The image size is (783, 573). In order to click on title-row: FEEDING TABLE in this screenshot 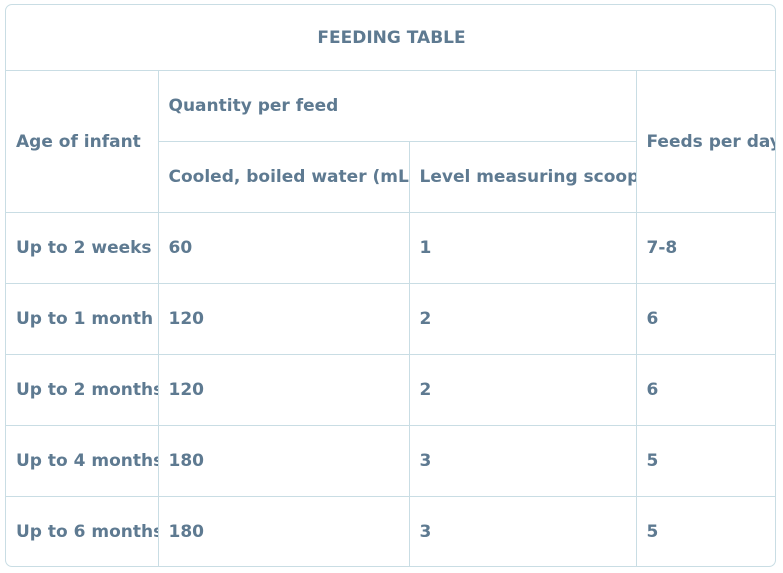, I will do `click(390, 38)`.